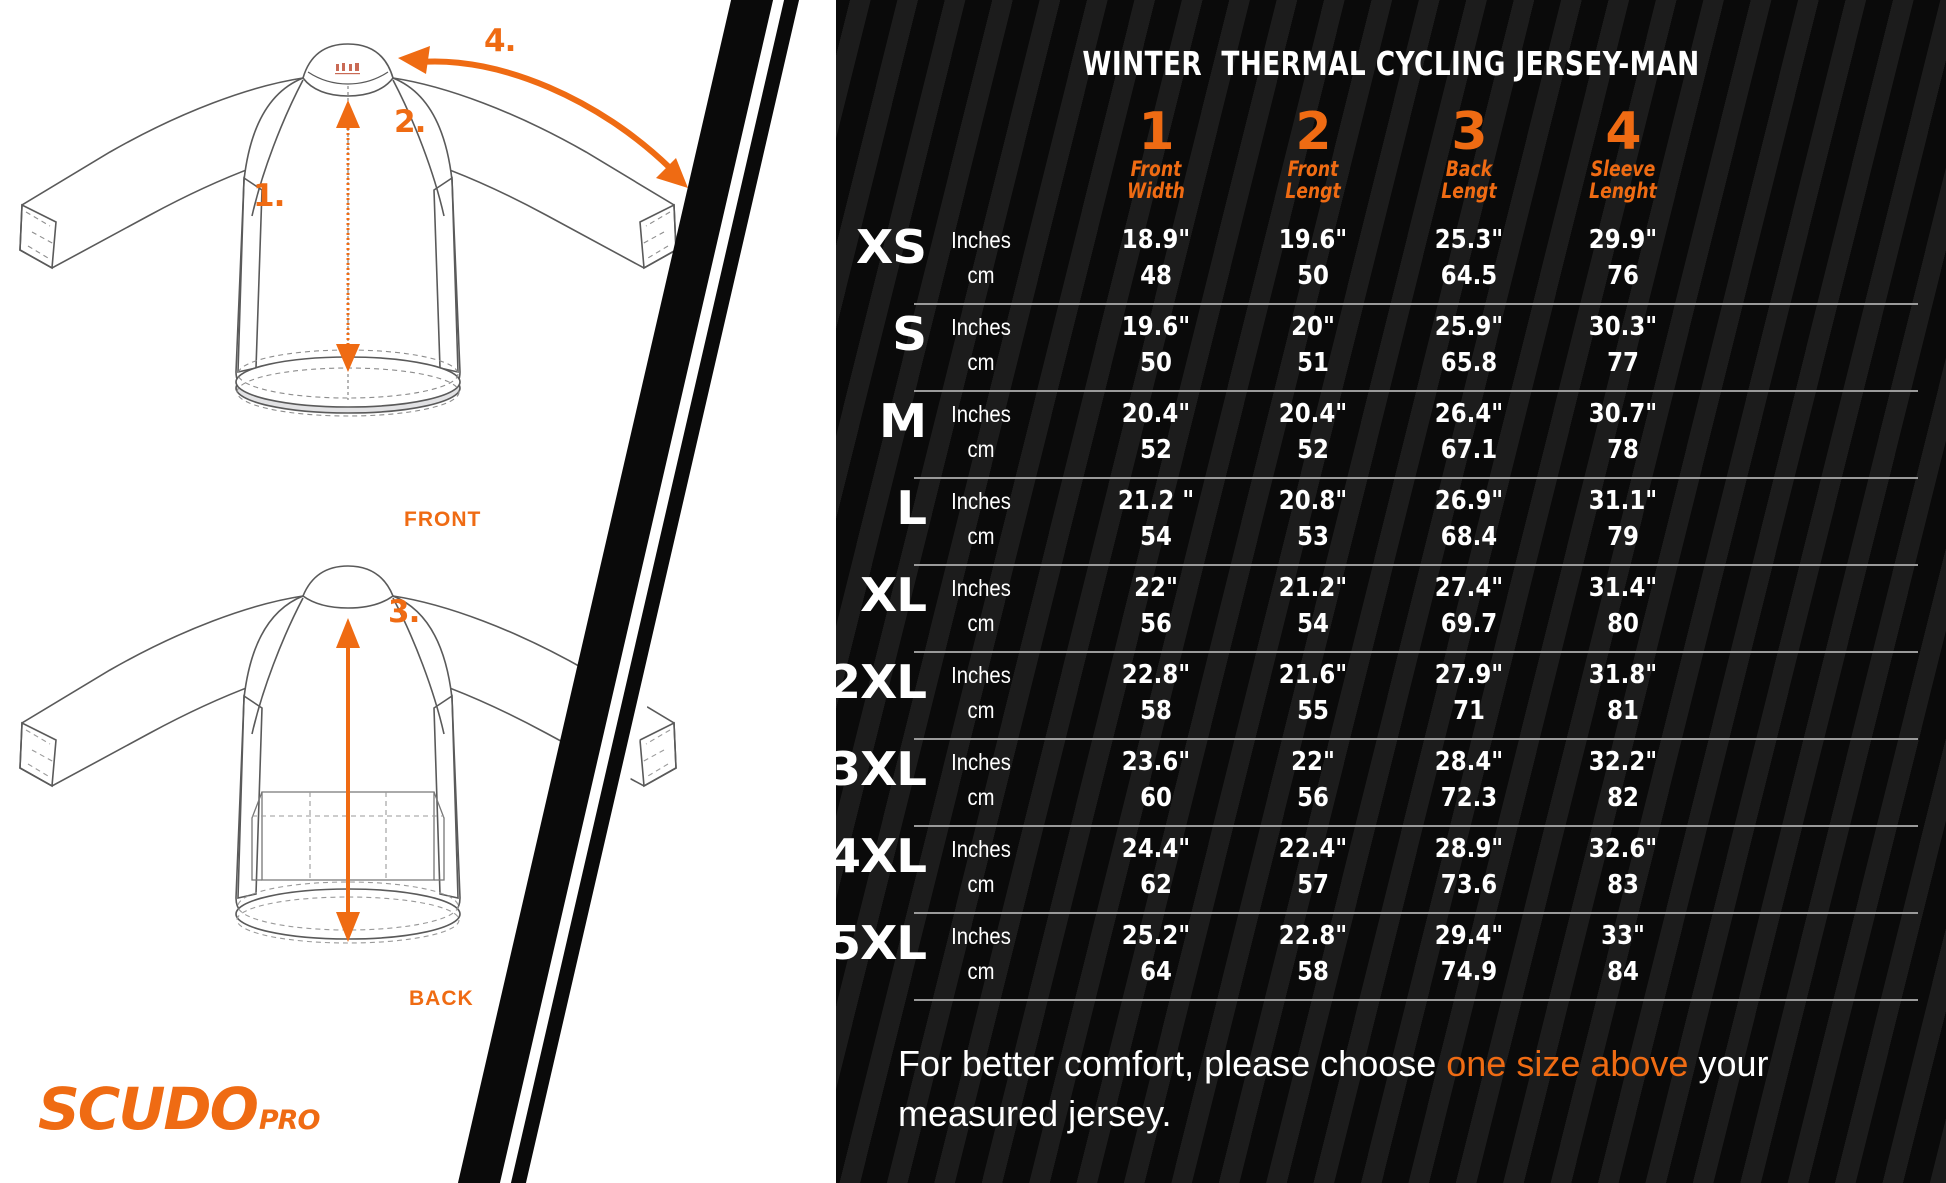 The width and height of the screenshot is (1946, 1183). I want to click on cell-cm: 58, so click(1156, 711).